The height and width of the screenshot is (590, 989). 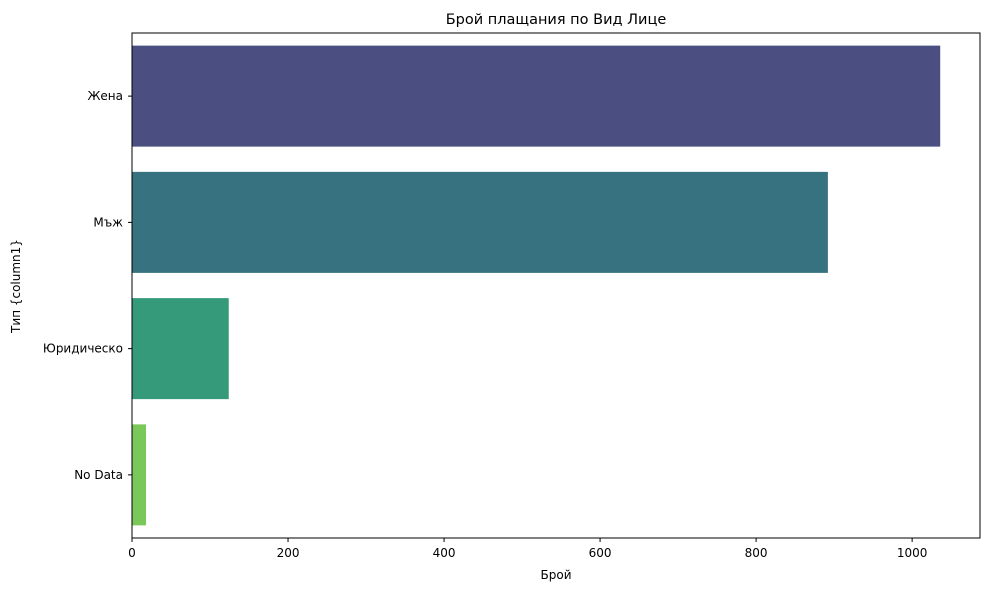 I want to click on x-tick-label: 0, so click(x=132, y=553).